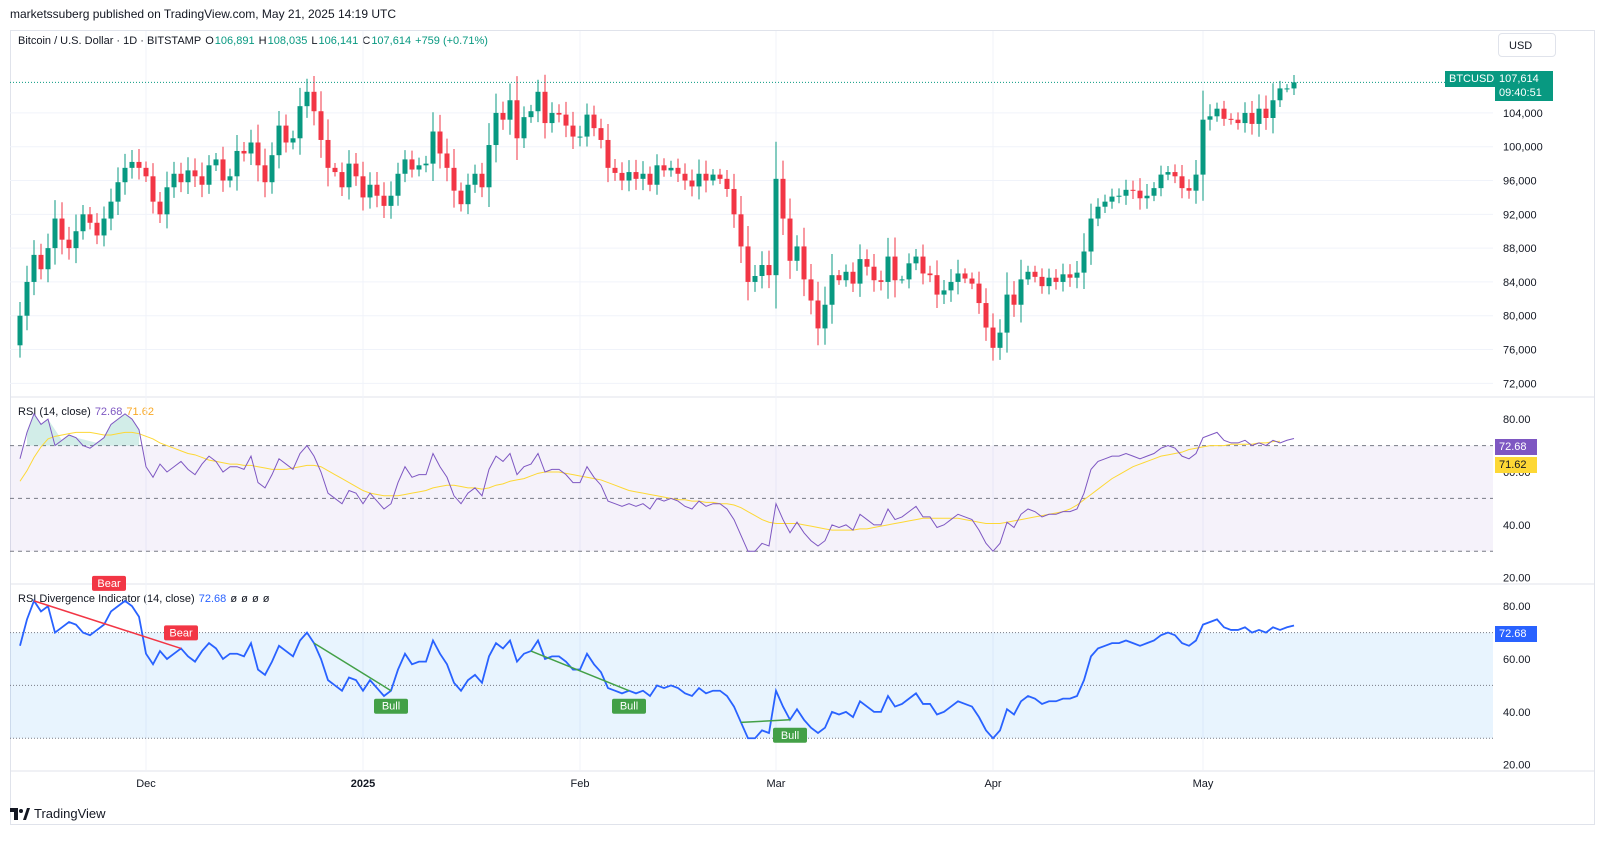  I want to click on open-label: O, so click(209, 41).